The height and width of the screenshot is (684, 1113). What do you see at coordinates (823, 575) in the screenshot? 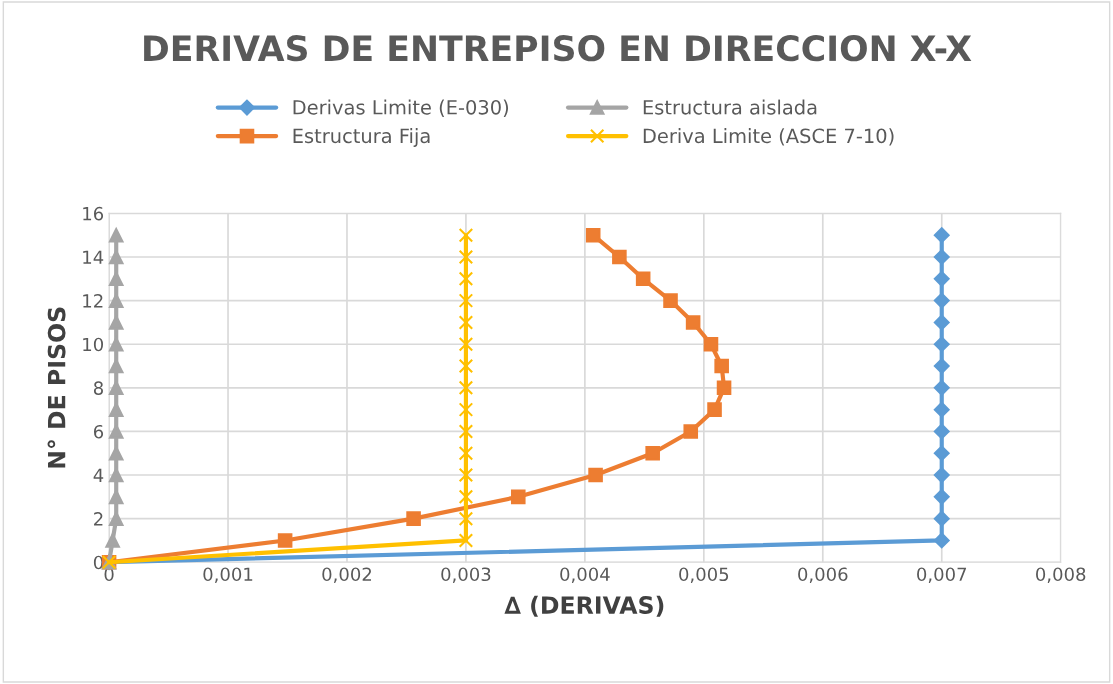
I see `x-tick-label: 0,006` at bounding box center [823, 575].